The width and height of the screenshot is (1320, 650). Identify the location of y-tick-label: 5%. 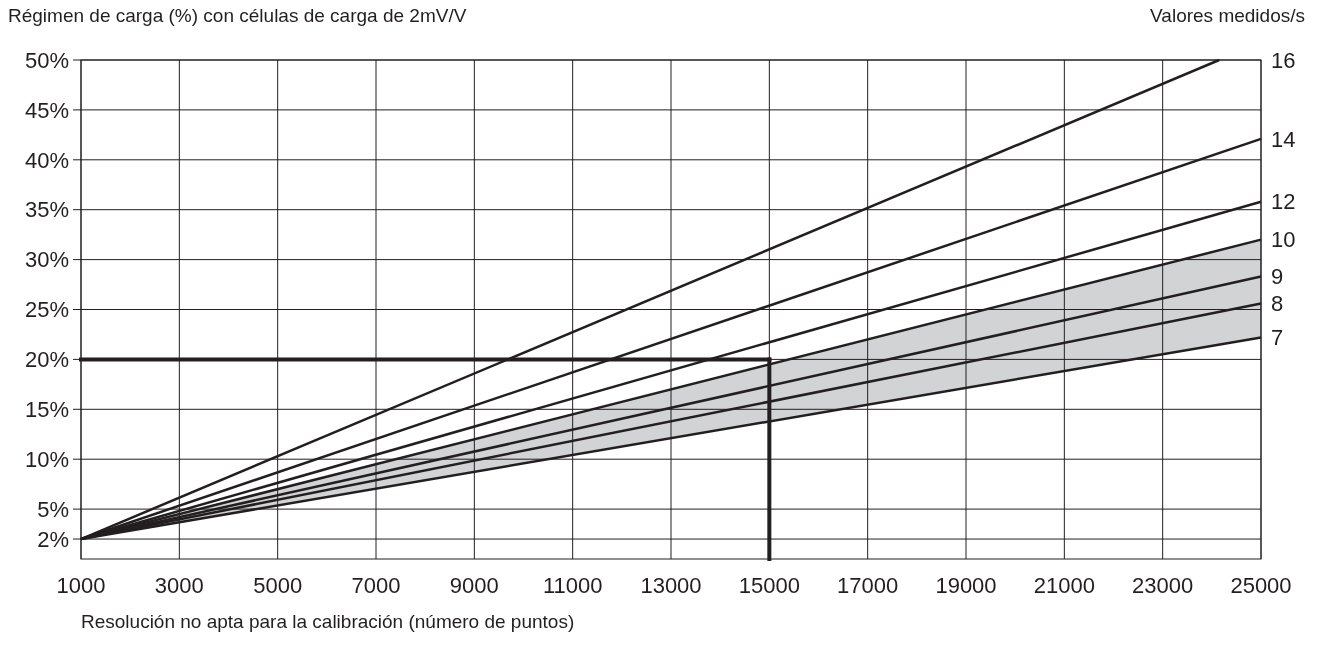
(53, 509).